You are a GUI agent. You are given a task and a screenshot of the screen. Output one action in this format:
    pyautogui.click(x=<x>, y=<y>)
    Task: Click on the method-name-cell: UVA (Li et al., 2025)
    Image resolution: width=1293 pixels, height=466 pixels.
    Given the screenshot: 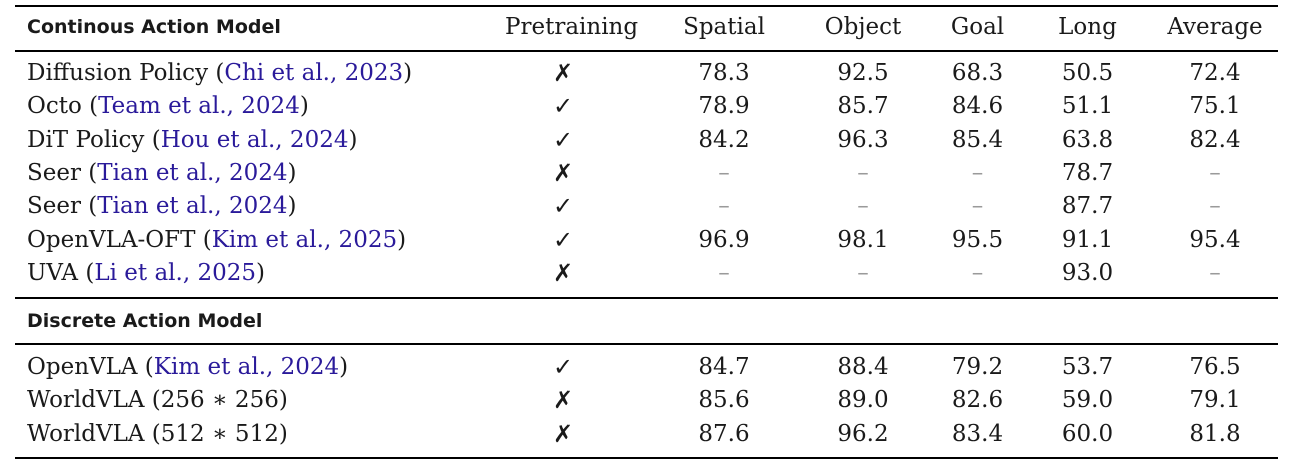 What is the action you would take?
    pyautogui.click(x=146, y=273)
    